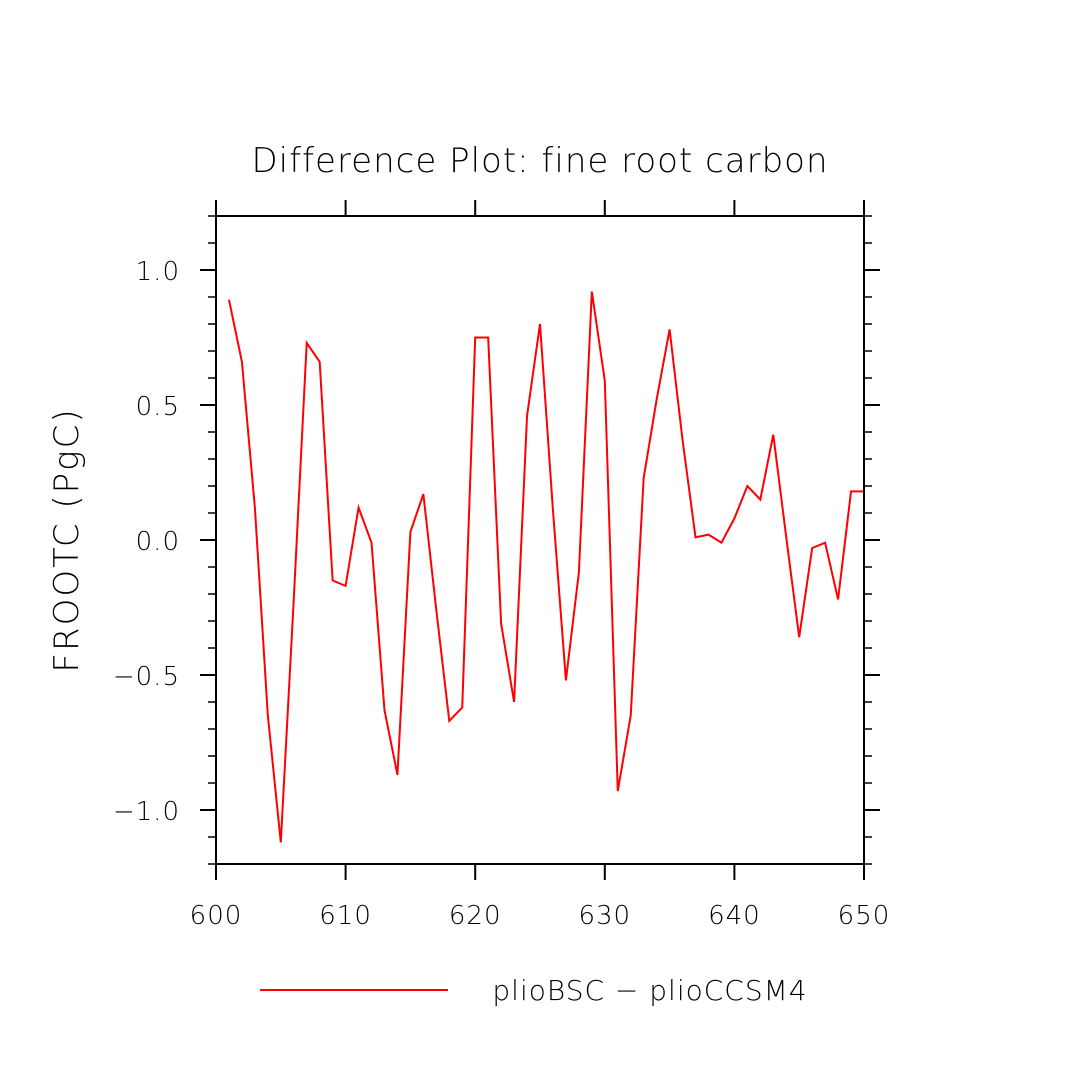 Image resolution: width=1080 pixels, height=1085 pixels. I want to click on y-tick-label: 1.0, so click(158, 272).